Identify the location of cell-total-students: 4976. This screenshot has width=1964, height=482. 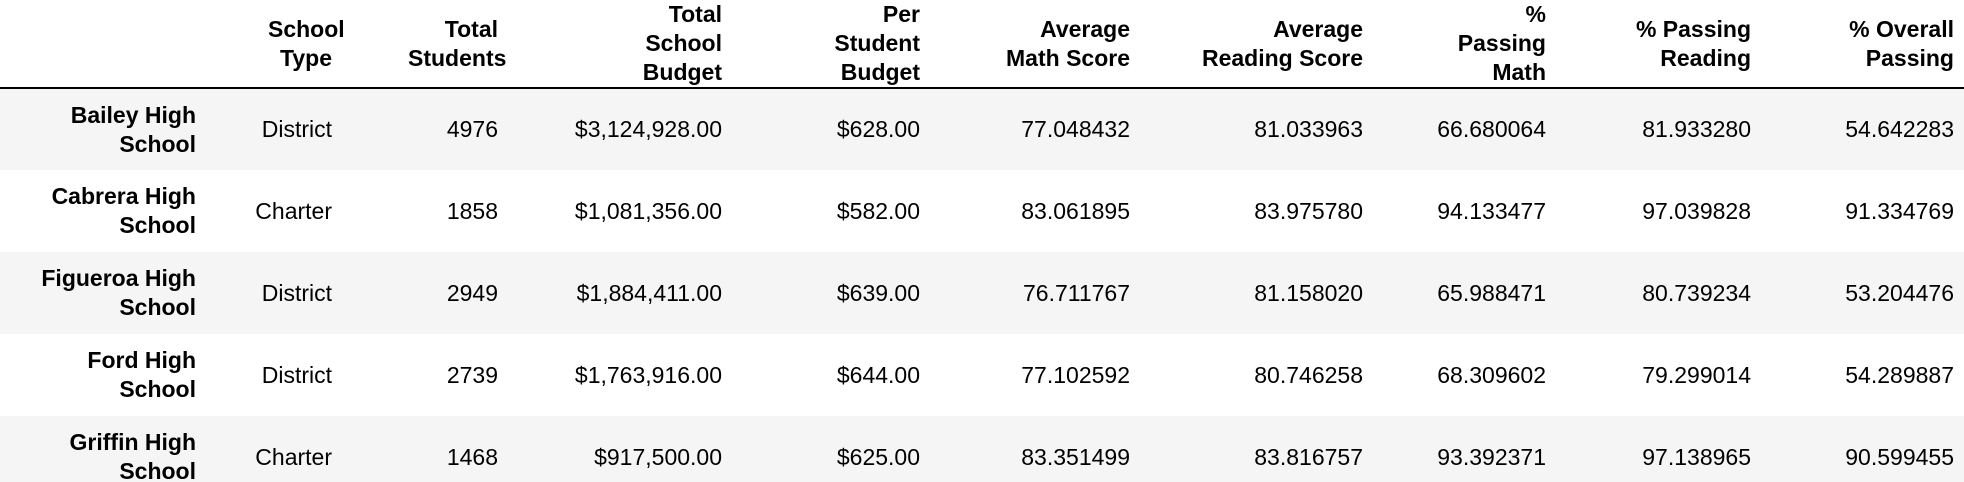
(472, 129).